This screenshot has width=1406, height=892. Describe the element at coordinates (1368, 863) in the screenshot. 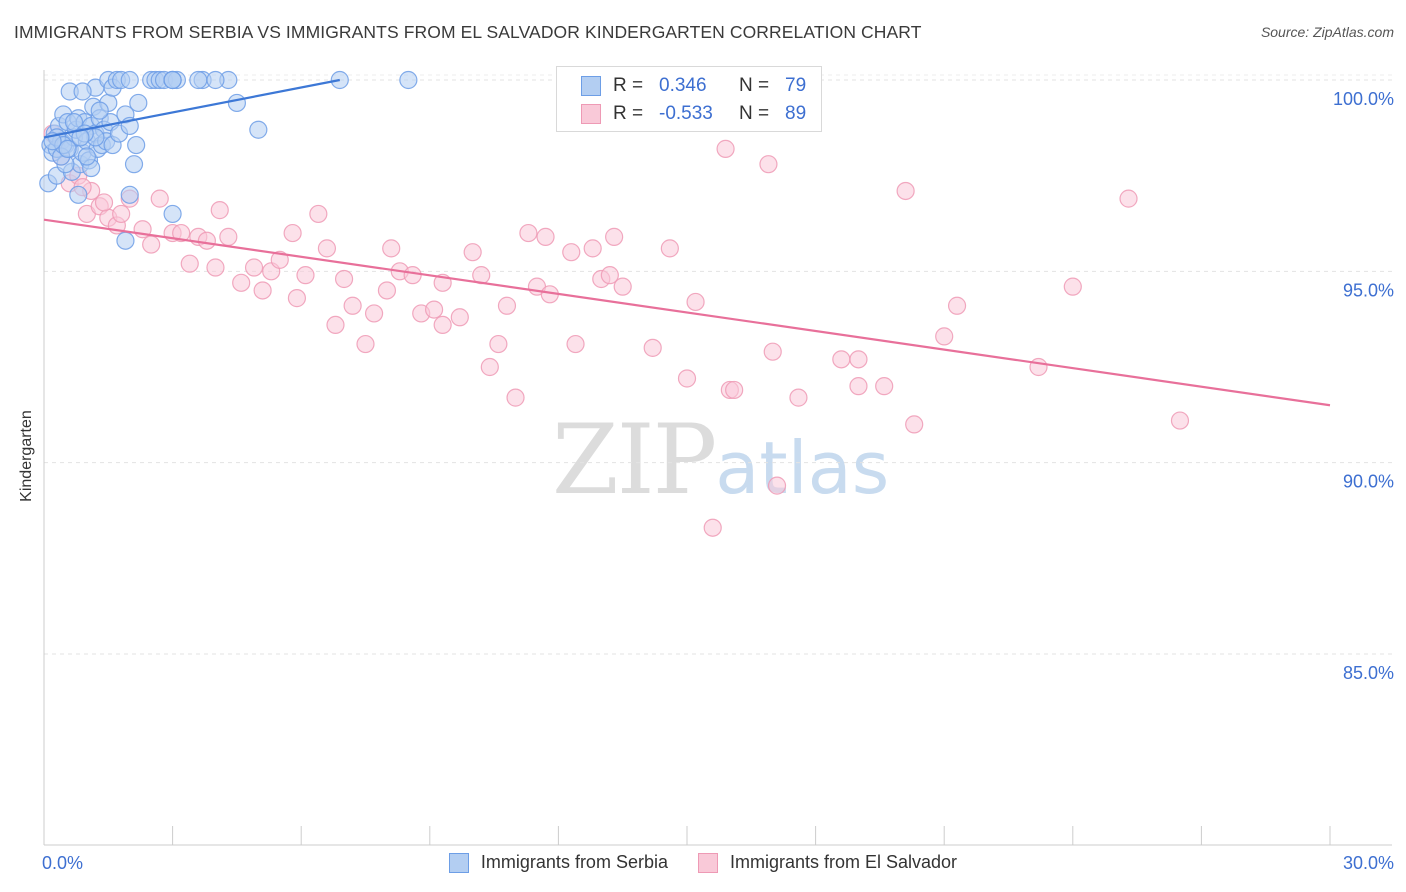

I see `x-tick-label: 30.0%` at that location.